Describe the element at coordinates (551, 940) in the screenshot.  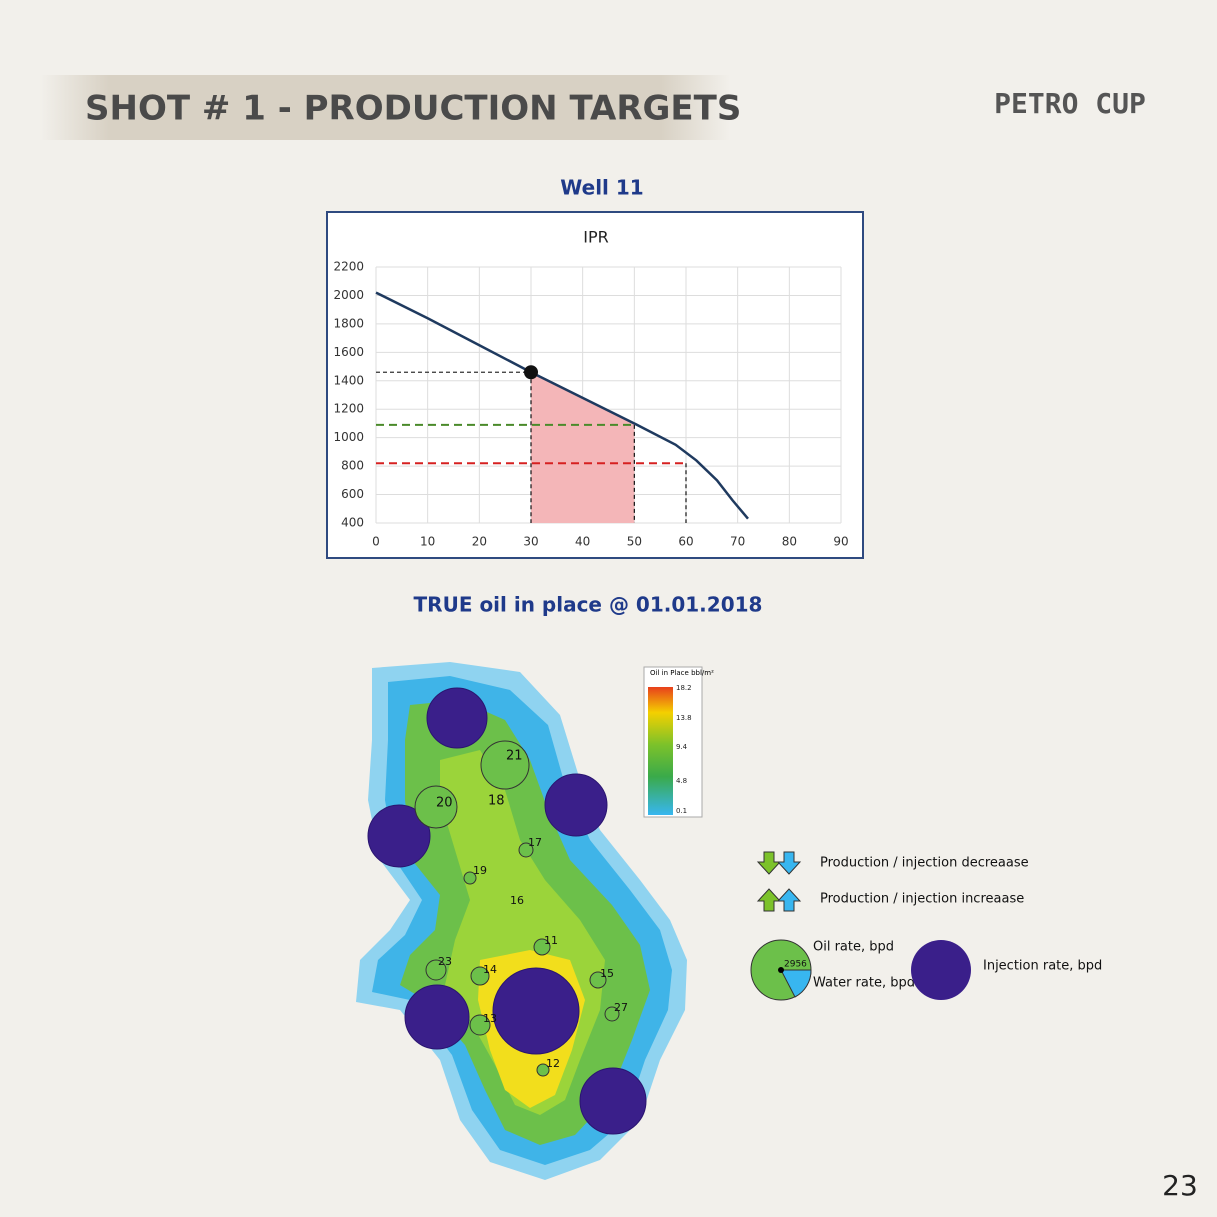
I see `well-label: 11` at that location.